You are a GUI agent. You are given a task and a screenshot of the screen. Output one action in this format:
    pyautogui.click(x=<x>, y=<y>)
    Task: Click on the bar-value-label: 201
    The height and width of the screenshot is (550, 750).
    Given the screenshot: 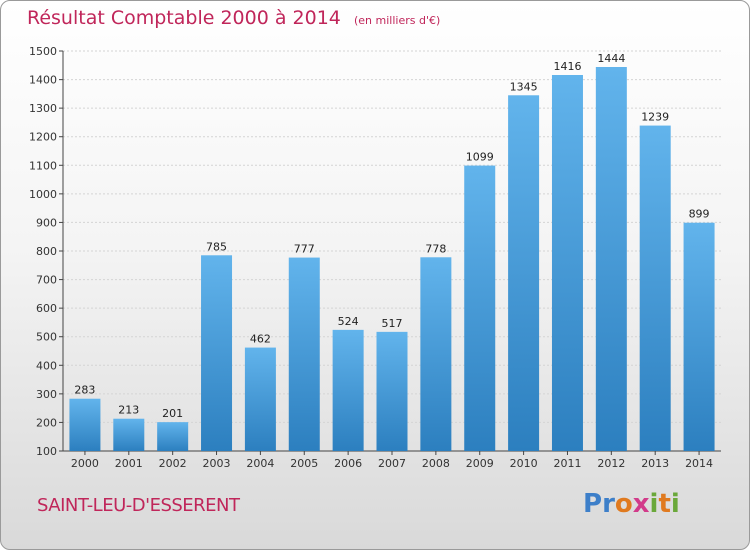 What is the action you would take?
    pyautogui.click(x=172, y=413)
    